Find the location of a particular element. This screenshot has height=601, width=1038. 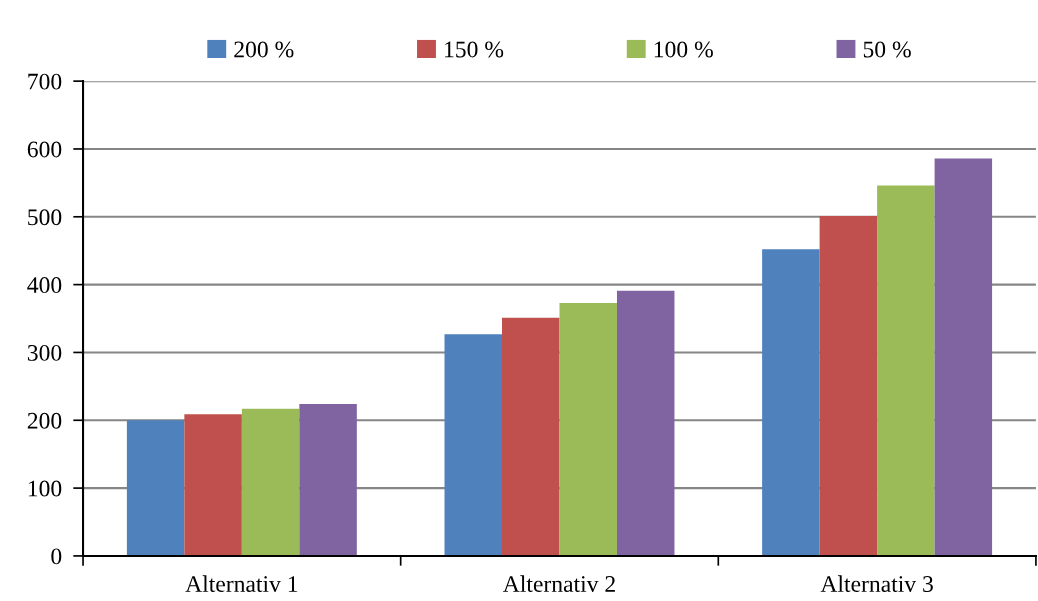

y-tick-label: 100 is located at coordinates (45, 488).